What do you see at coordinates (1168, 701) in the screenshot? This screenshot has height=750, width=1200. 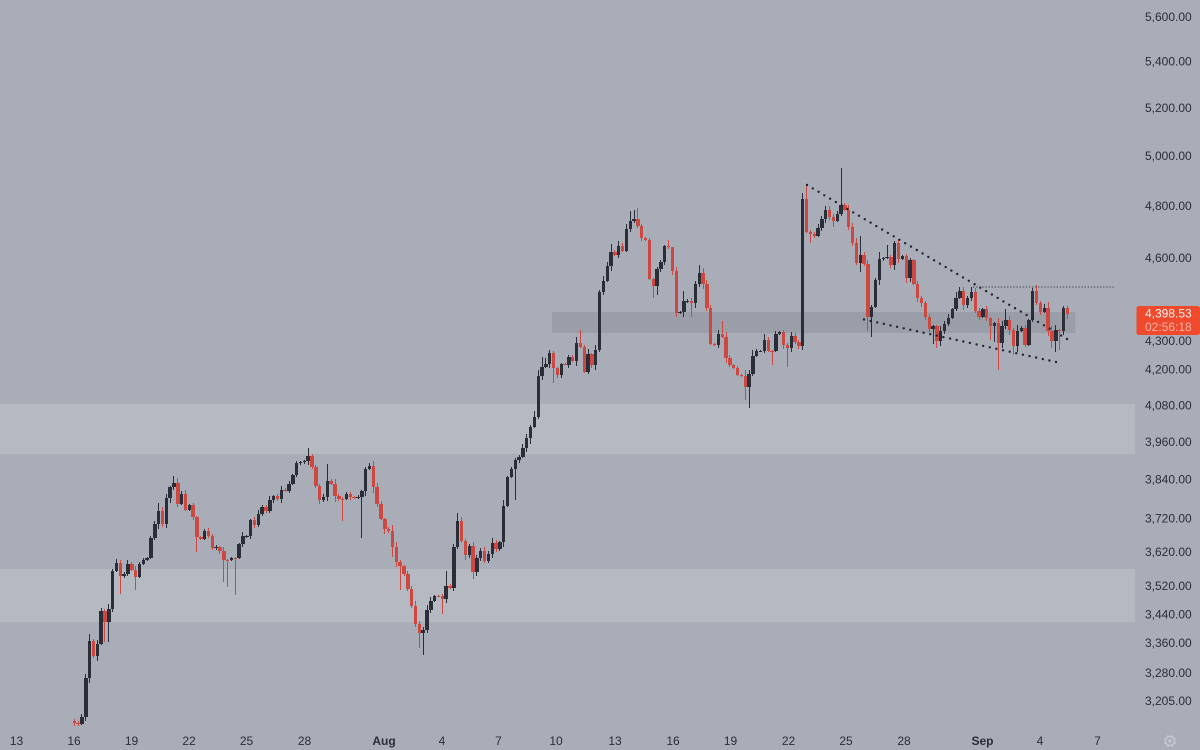 I see `svg-text: 3,205.00` at bounding box center [1168, 701].